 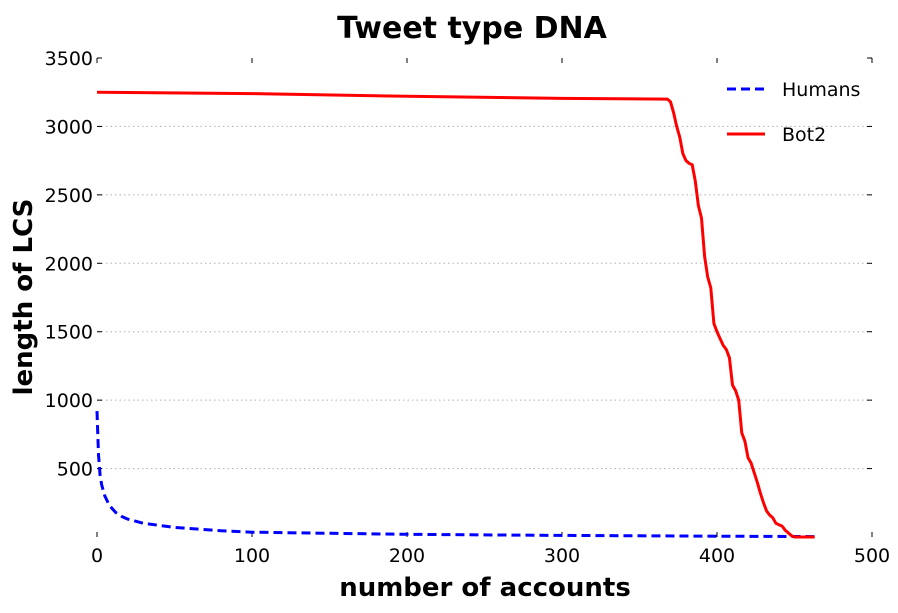 I want to click on x-tick-label: 0, so click(x=97, y=556).